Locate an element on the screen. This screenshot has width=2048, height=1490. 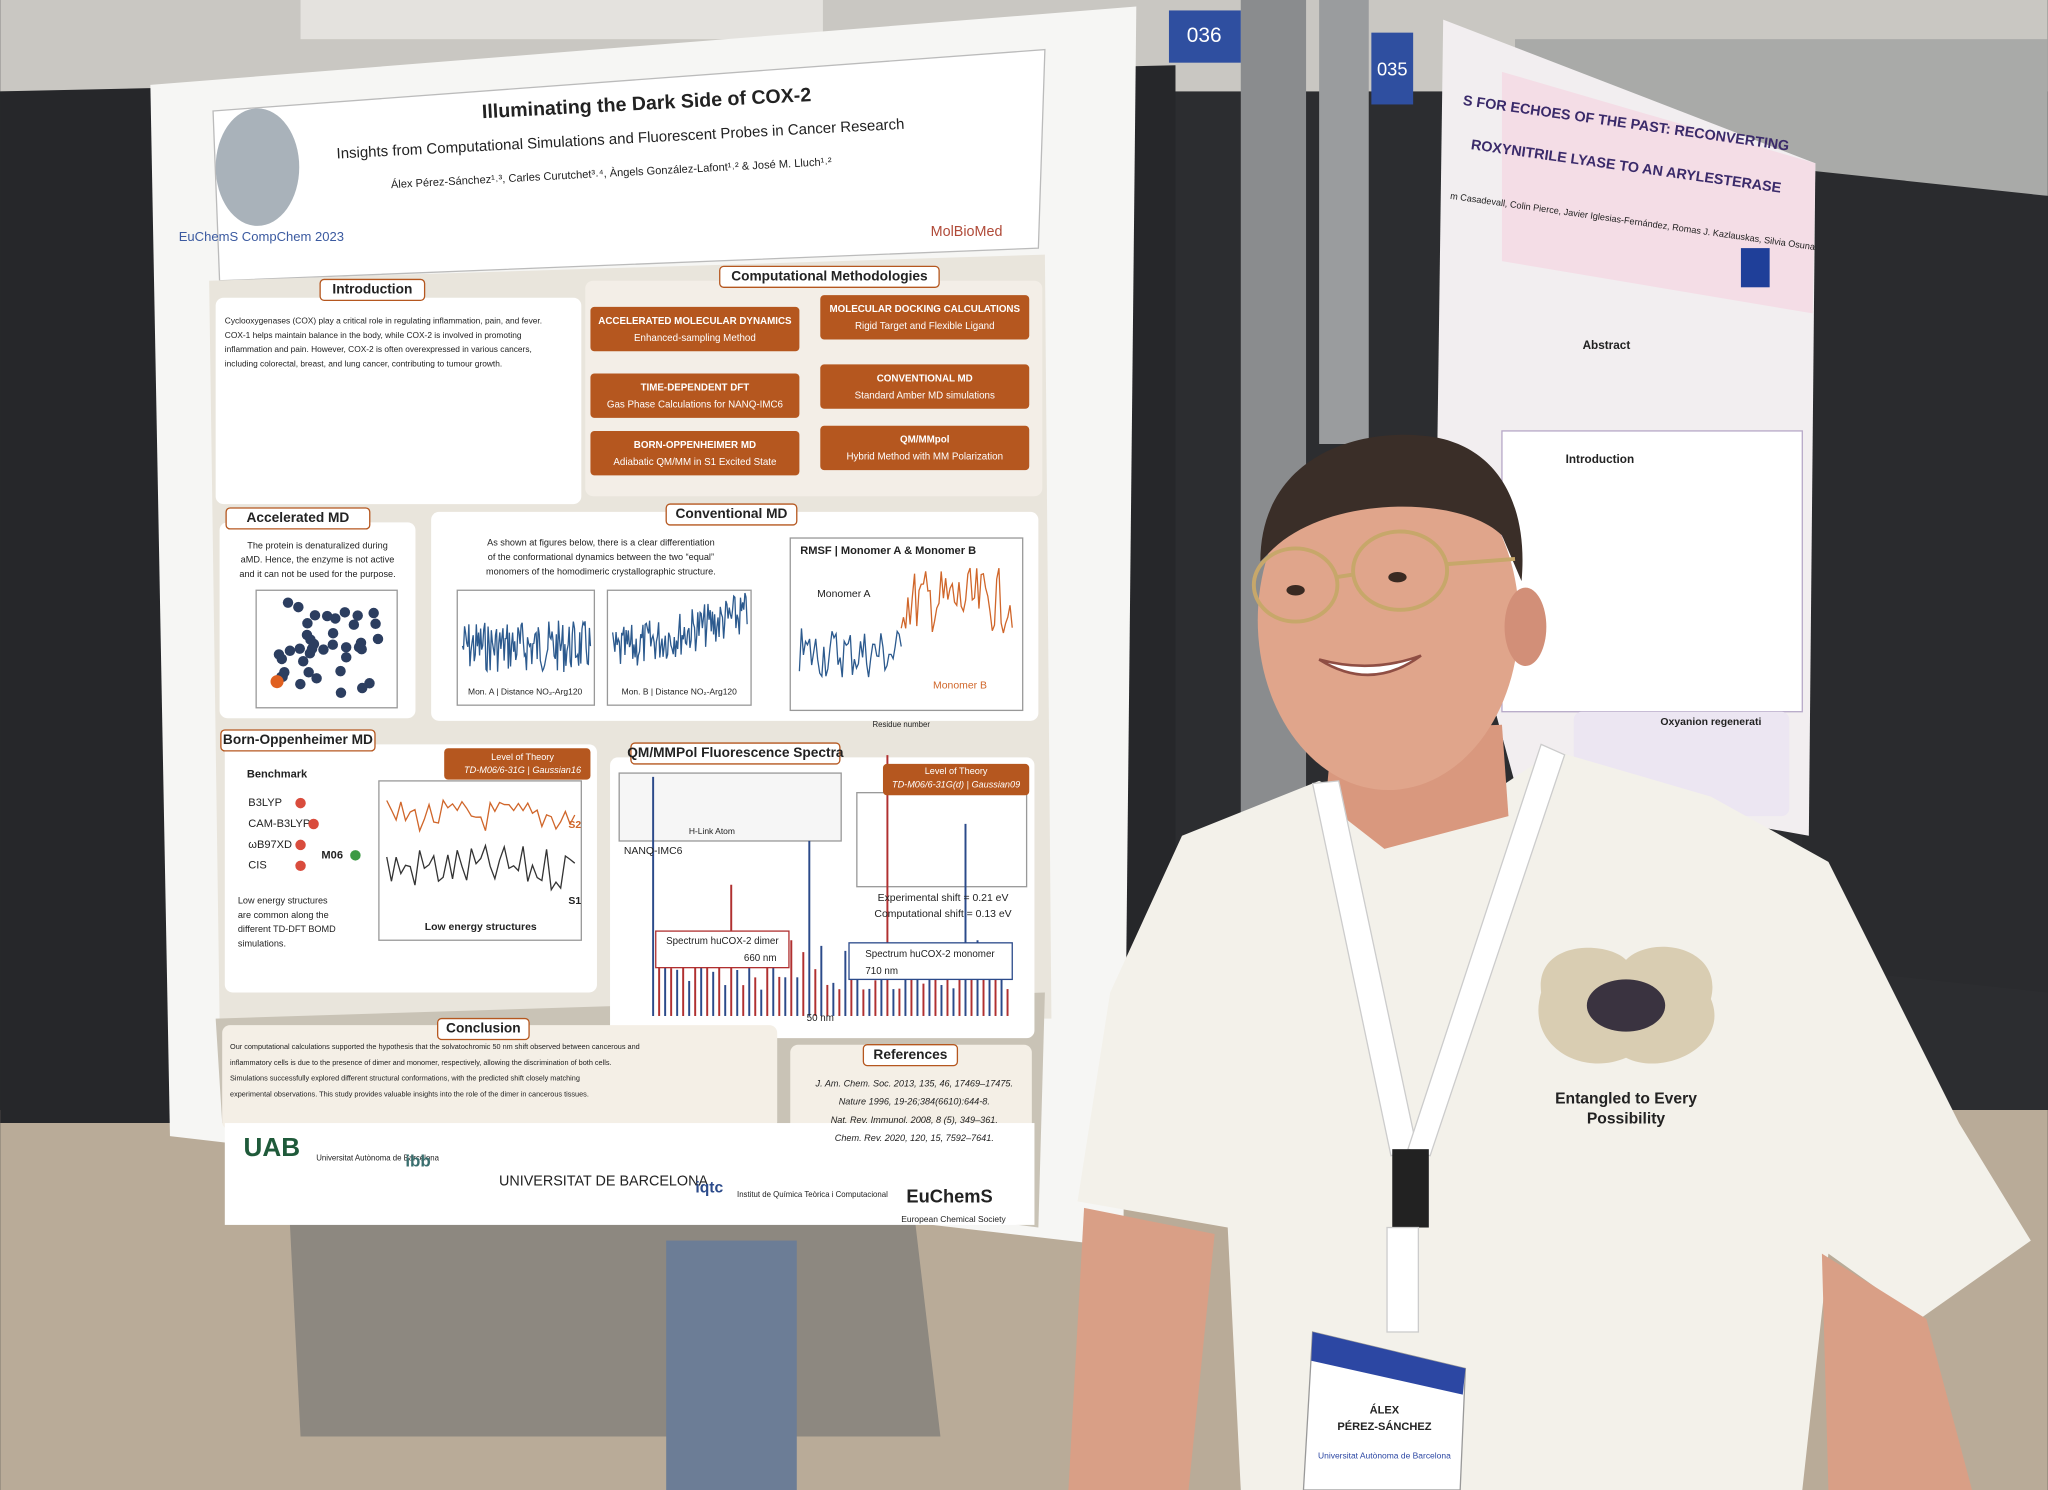
amd-line: aMD. Hence, the enzyme is not active is located at coordinates (318, 560).